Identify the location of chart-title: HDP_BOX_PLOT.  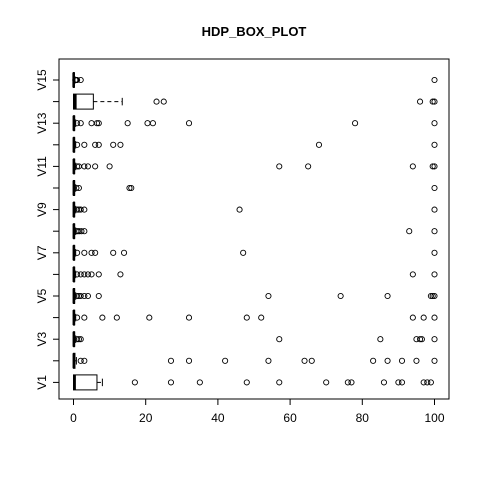
(254, 31).